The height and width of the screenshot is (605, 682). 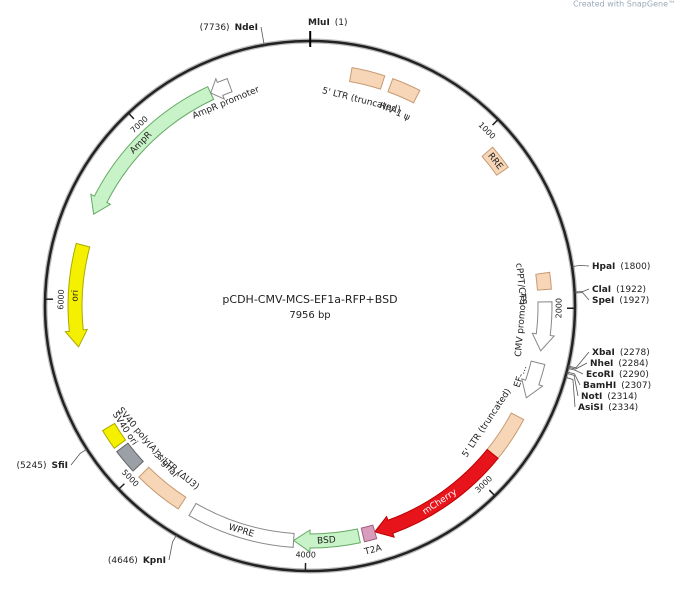 I want to click on site-label: NheI (2284), so click(x=619, y=364).